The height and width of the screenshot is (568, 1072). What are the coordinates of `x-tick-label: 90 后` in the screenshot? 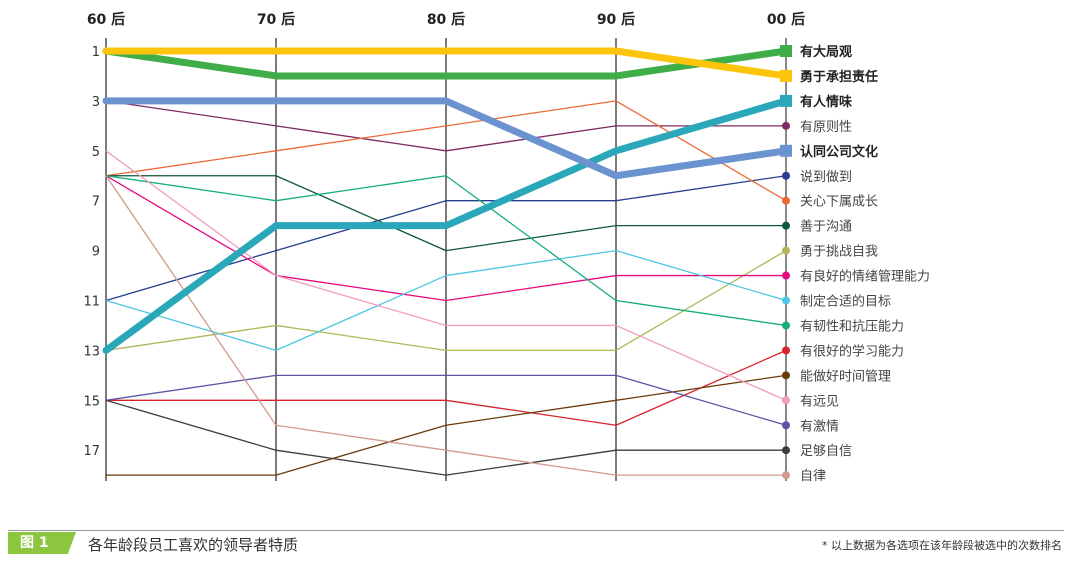 It's located at (616, 19).